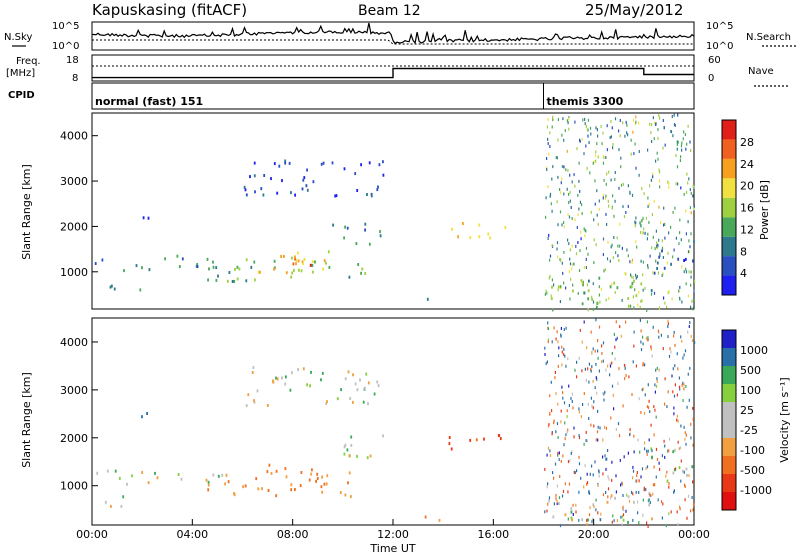 This screenshot has width=800, height=554. What do you see at coordinates (634, 10) in the screenshot?
I see `date-title: 25/May/2012` at bounding box center [634, 10].